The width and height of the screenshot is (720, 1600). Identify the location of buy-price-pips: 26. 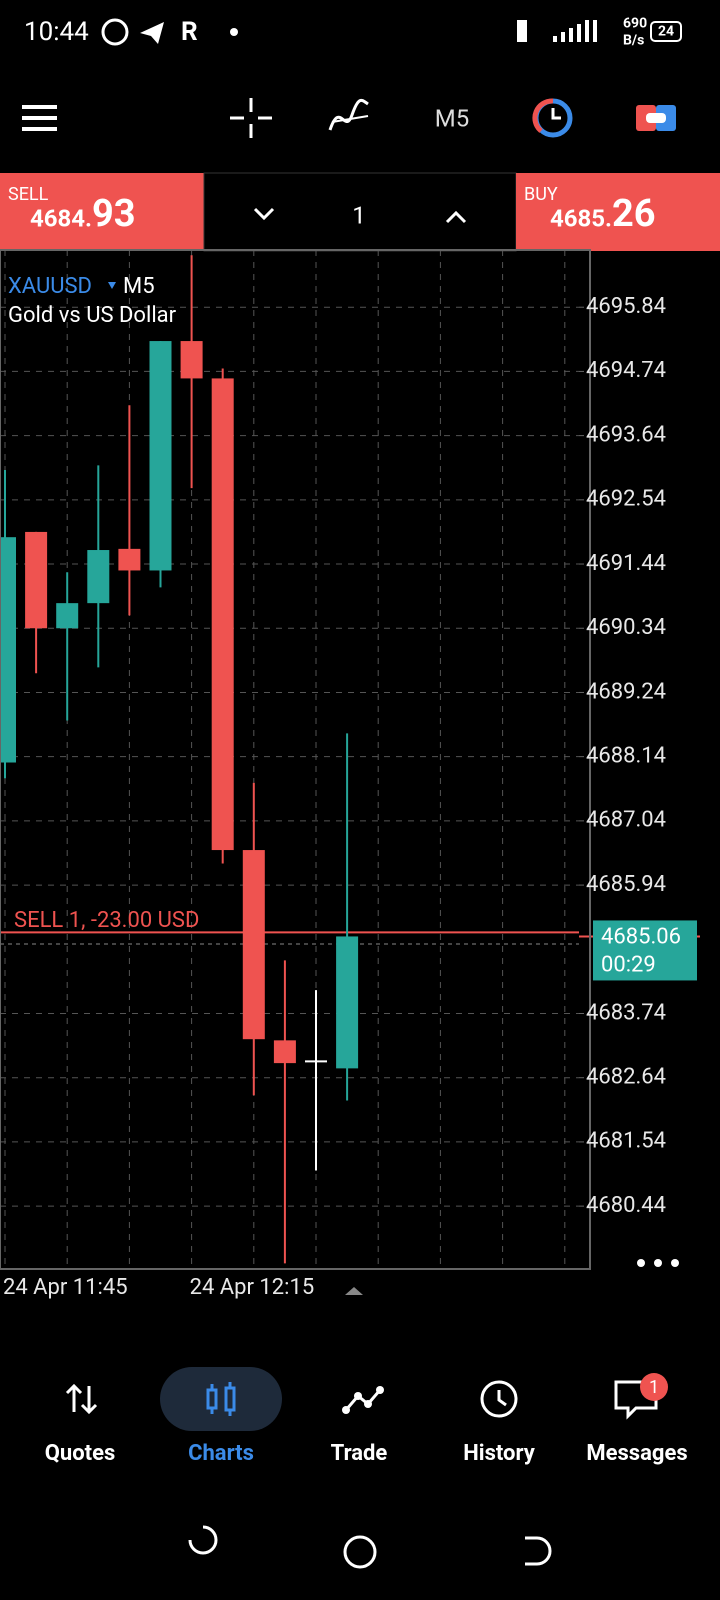
(634, 214).